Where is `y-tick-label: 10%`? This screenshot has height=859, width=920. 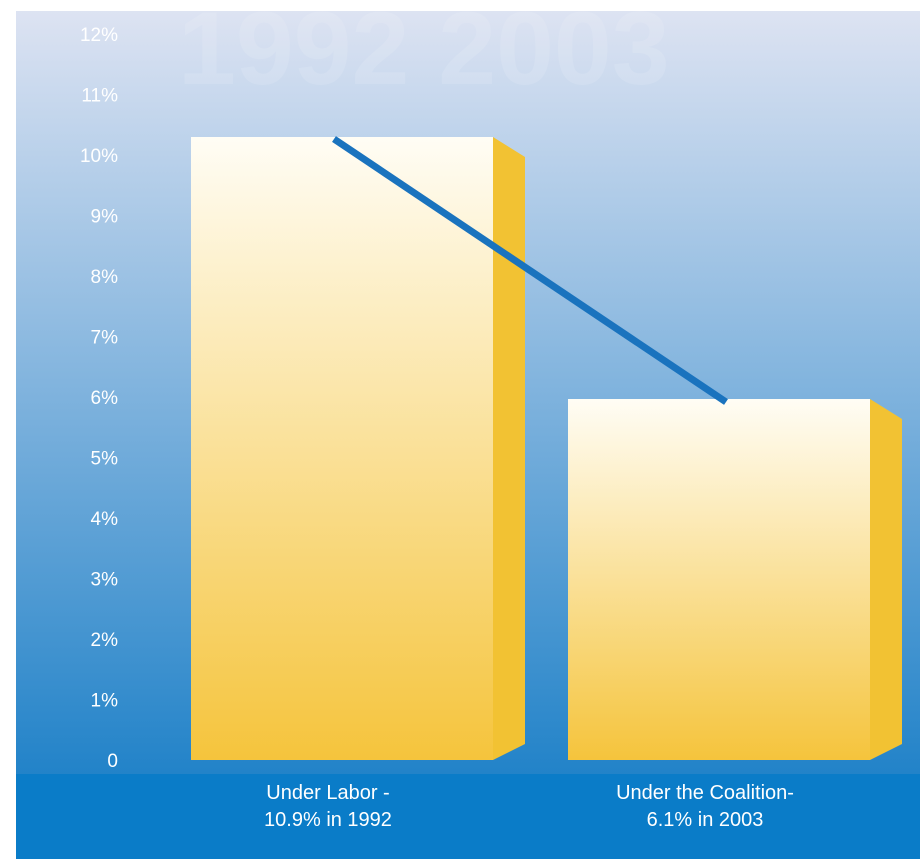
y-tick-label: 10% is located at coordinates (99, 156).